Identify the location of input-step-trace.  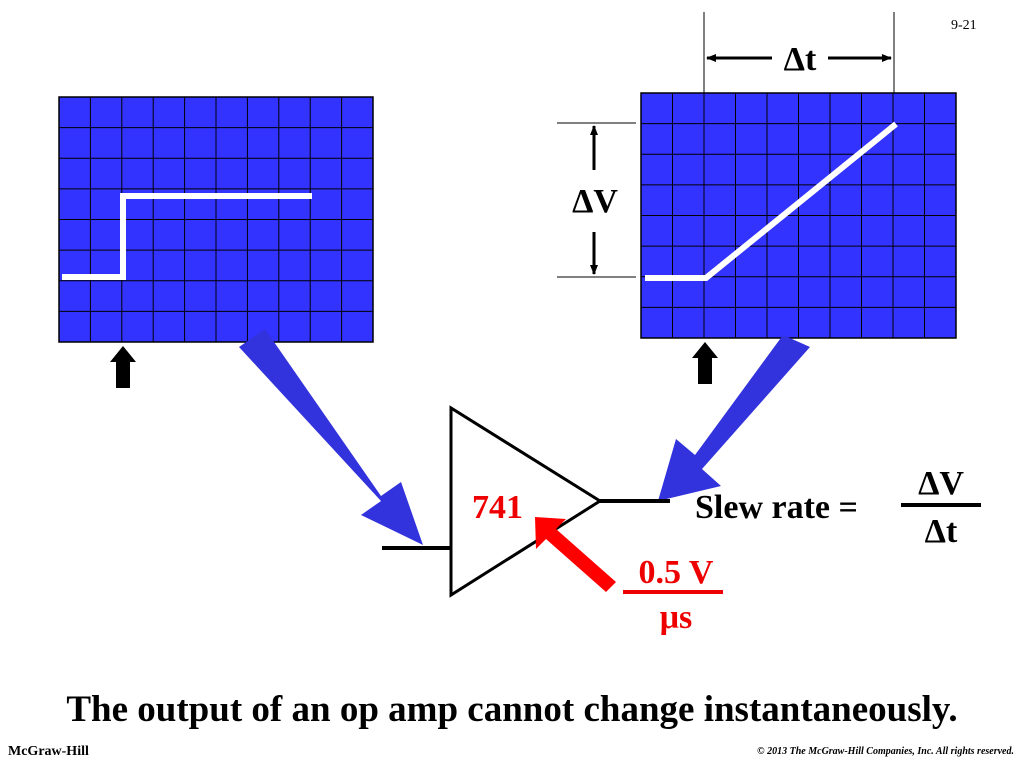
(187, 236).